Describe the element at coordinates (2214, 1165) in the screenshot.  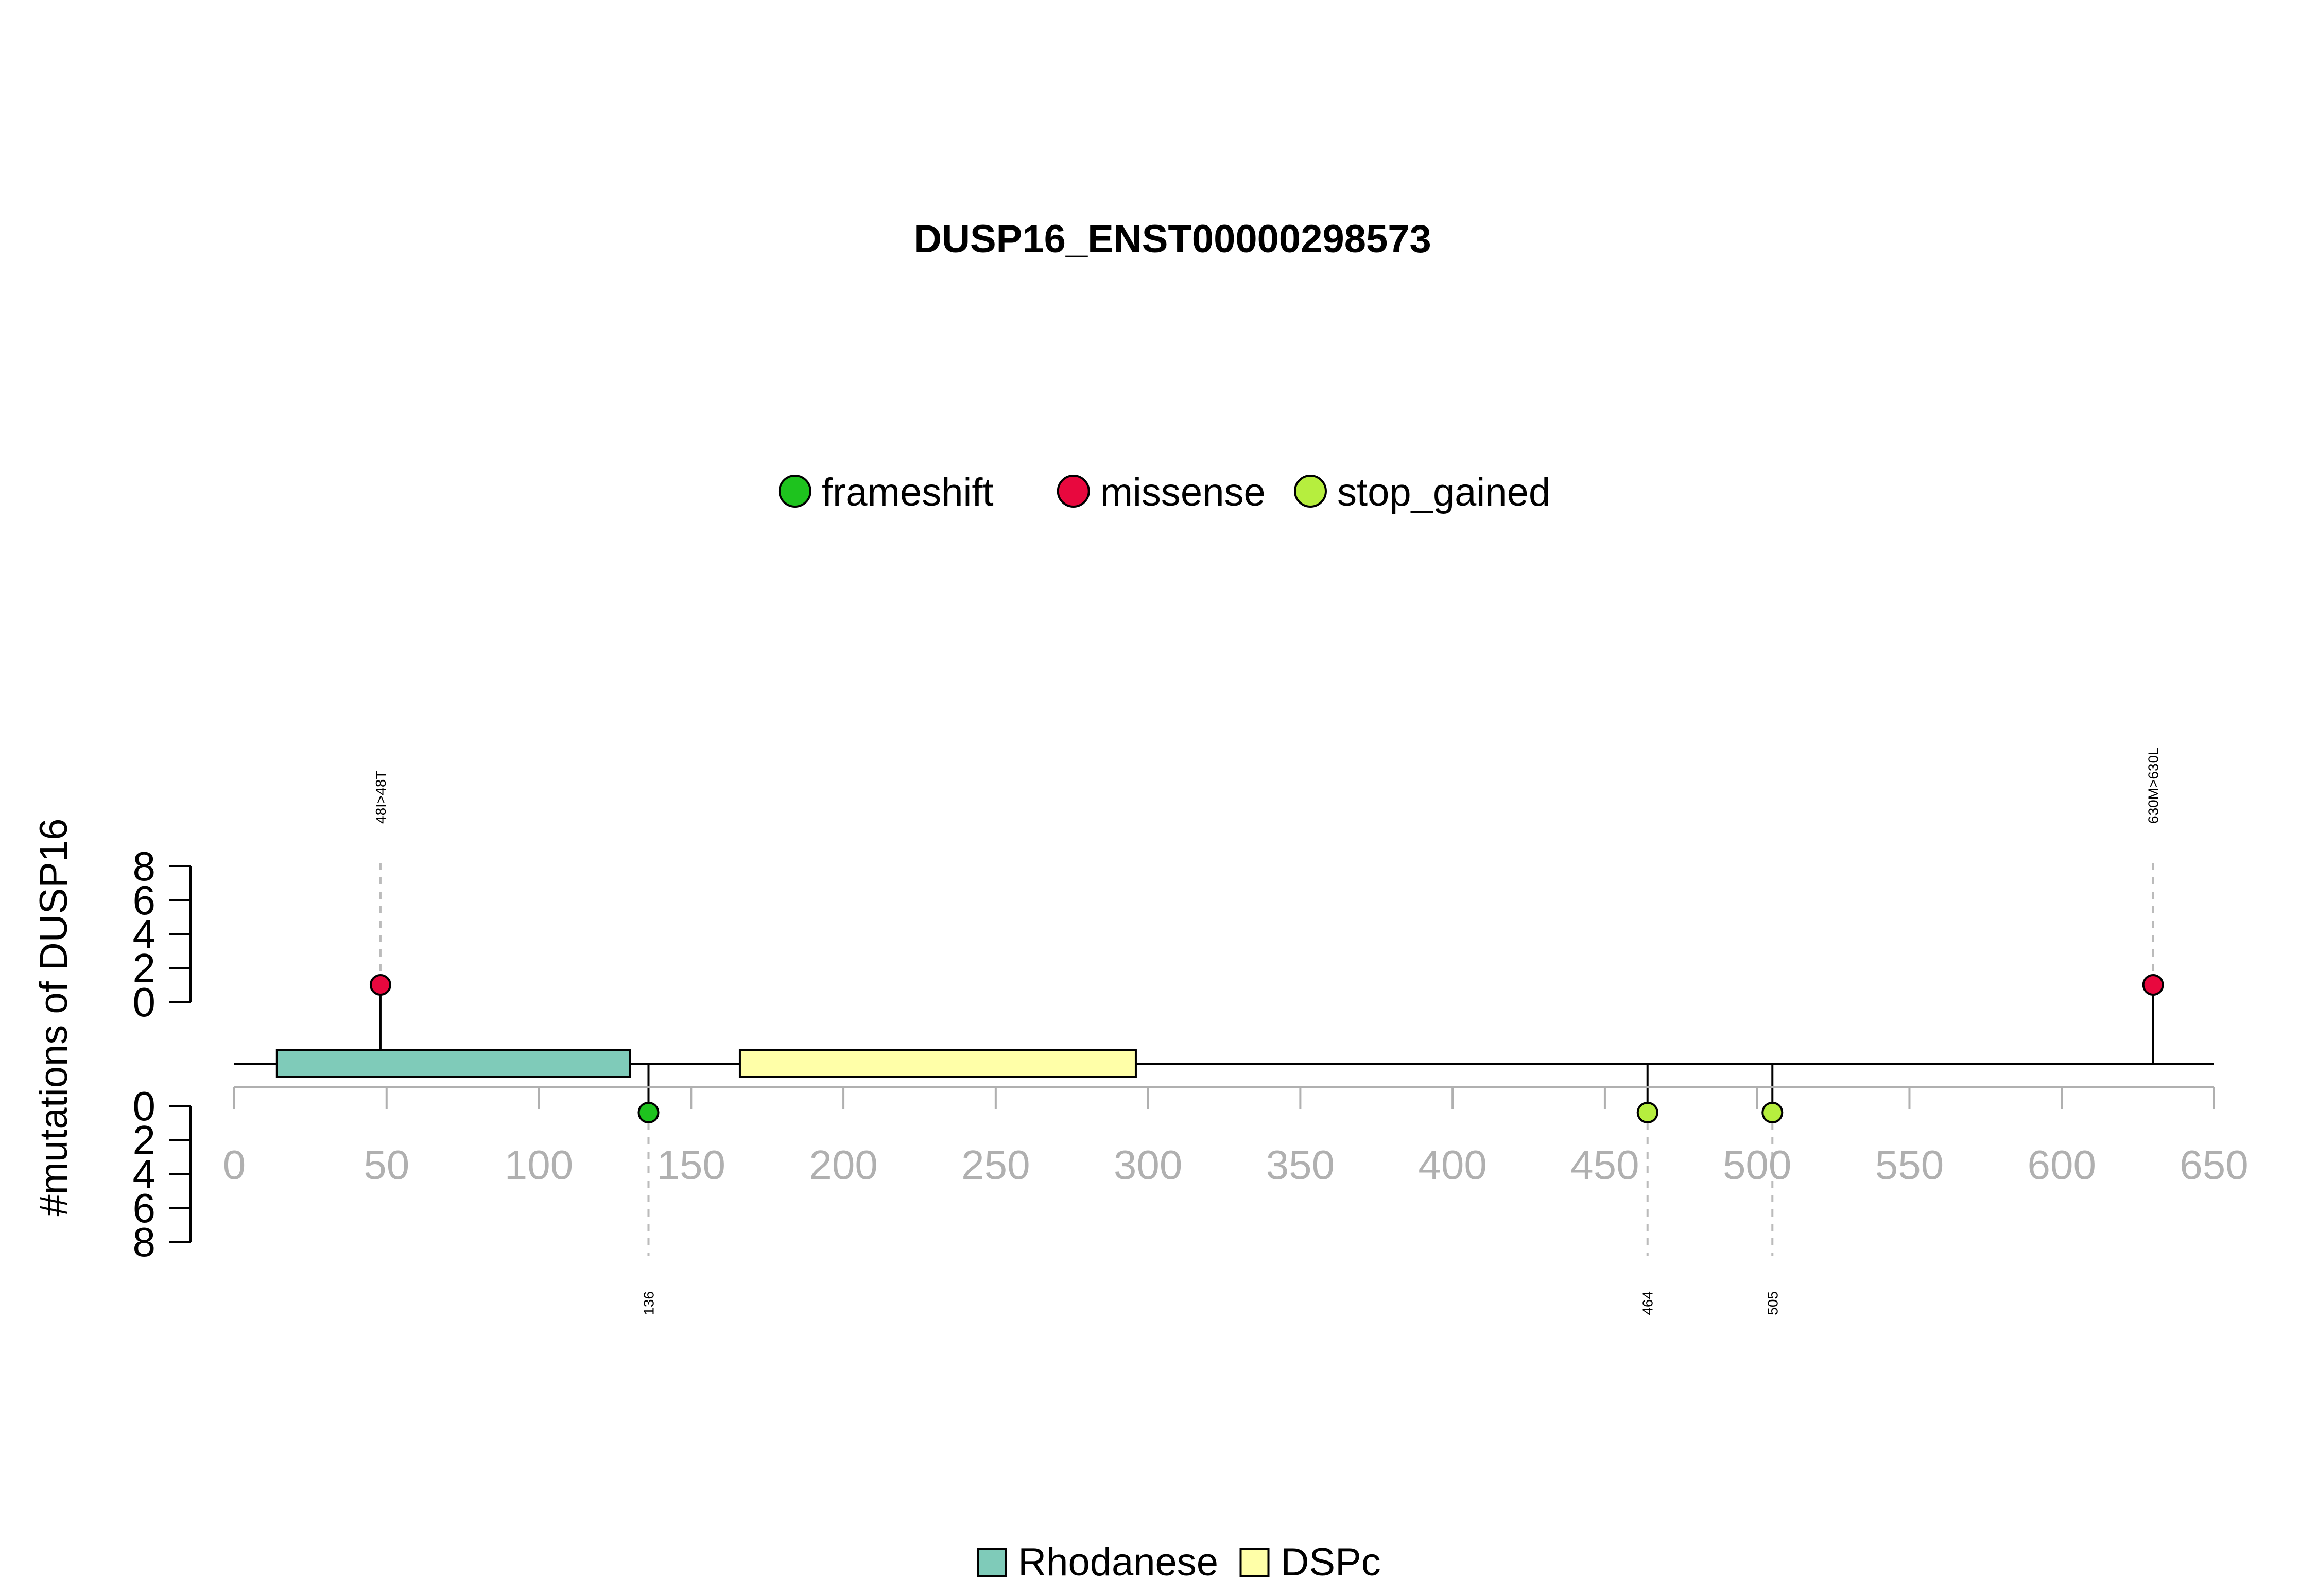
I see `x-tick-label: 650` at that location.